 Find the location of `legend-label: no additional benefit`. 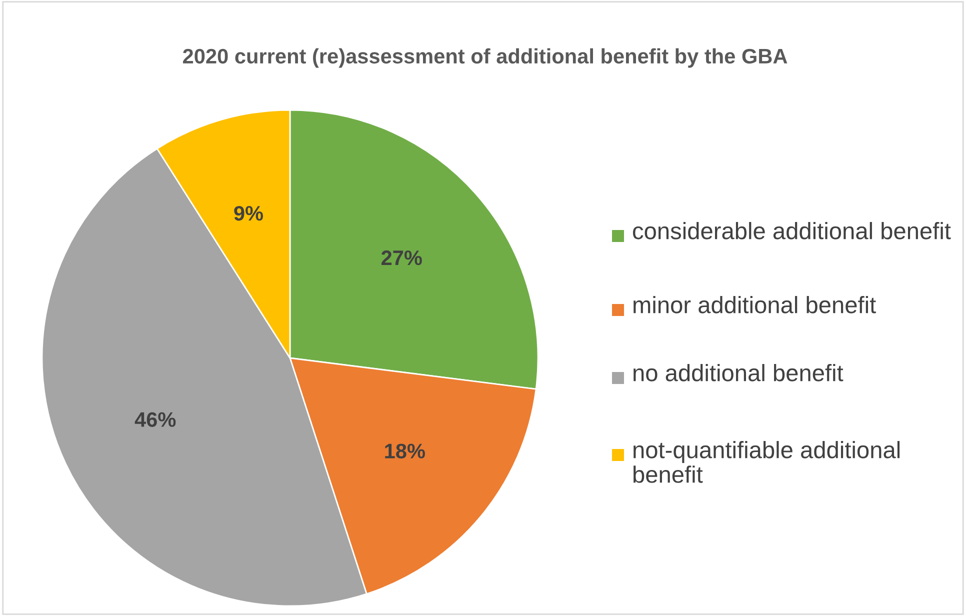

legend-label: no additional benefit is located at coordinates (739, 373).